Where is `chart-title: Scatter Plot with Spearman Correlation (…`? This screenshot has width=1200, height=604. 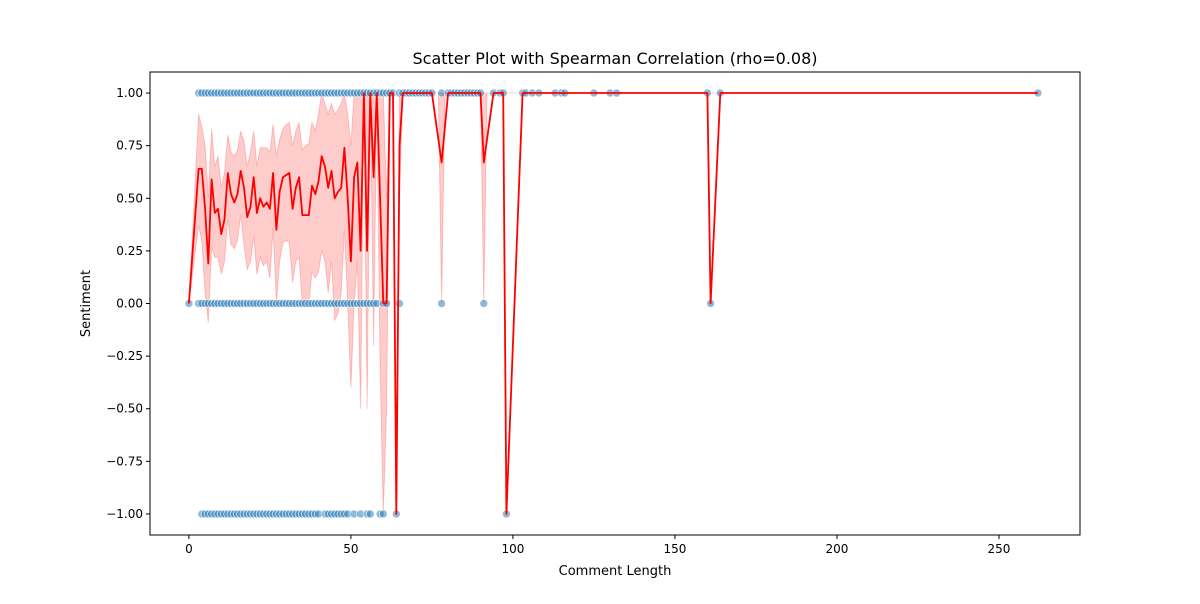
chart-title: Scatter Plot with Spearman Correlation (… is located at coordinates (614, 58).